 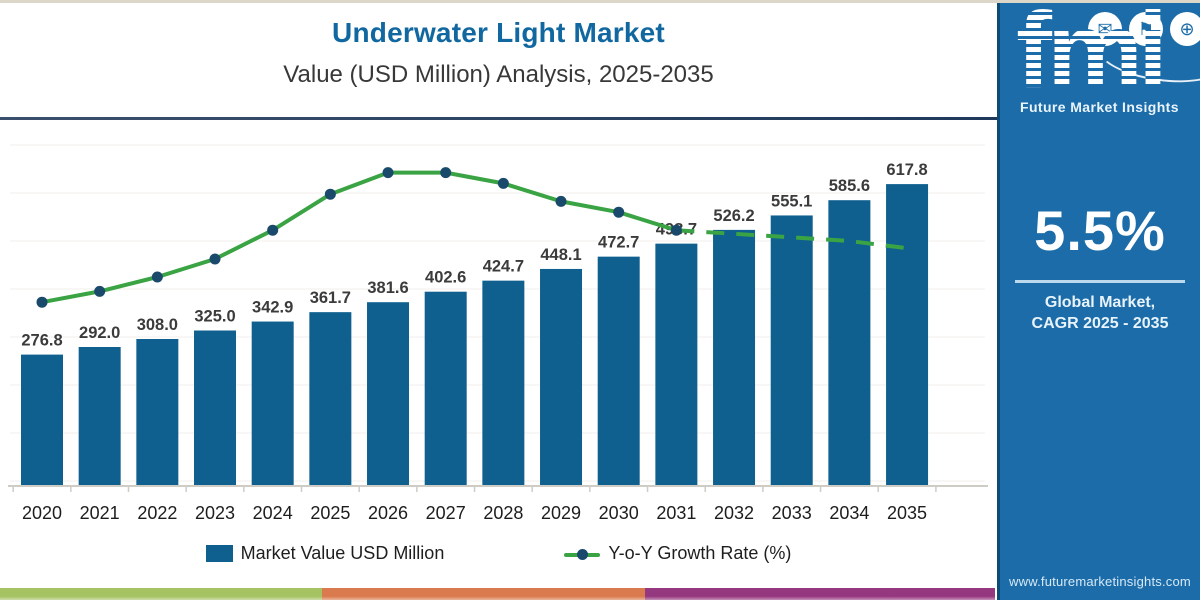 What do you see at coordinates (1105, 29) in the screenshot?
I see `envelope-icon: ✉` at bounding box center [1105, 29].